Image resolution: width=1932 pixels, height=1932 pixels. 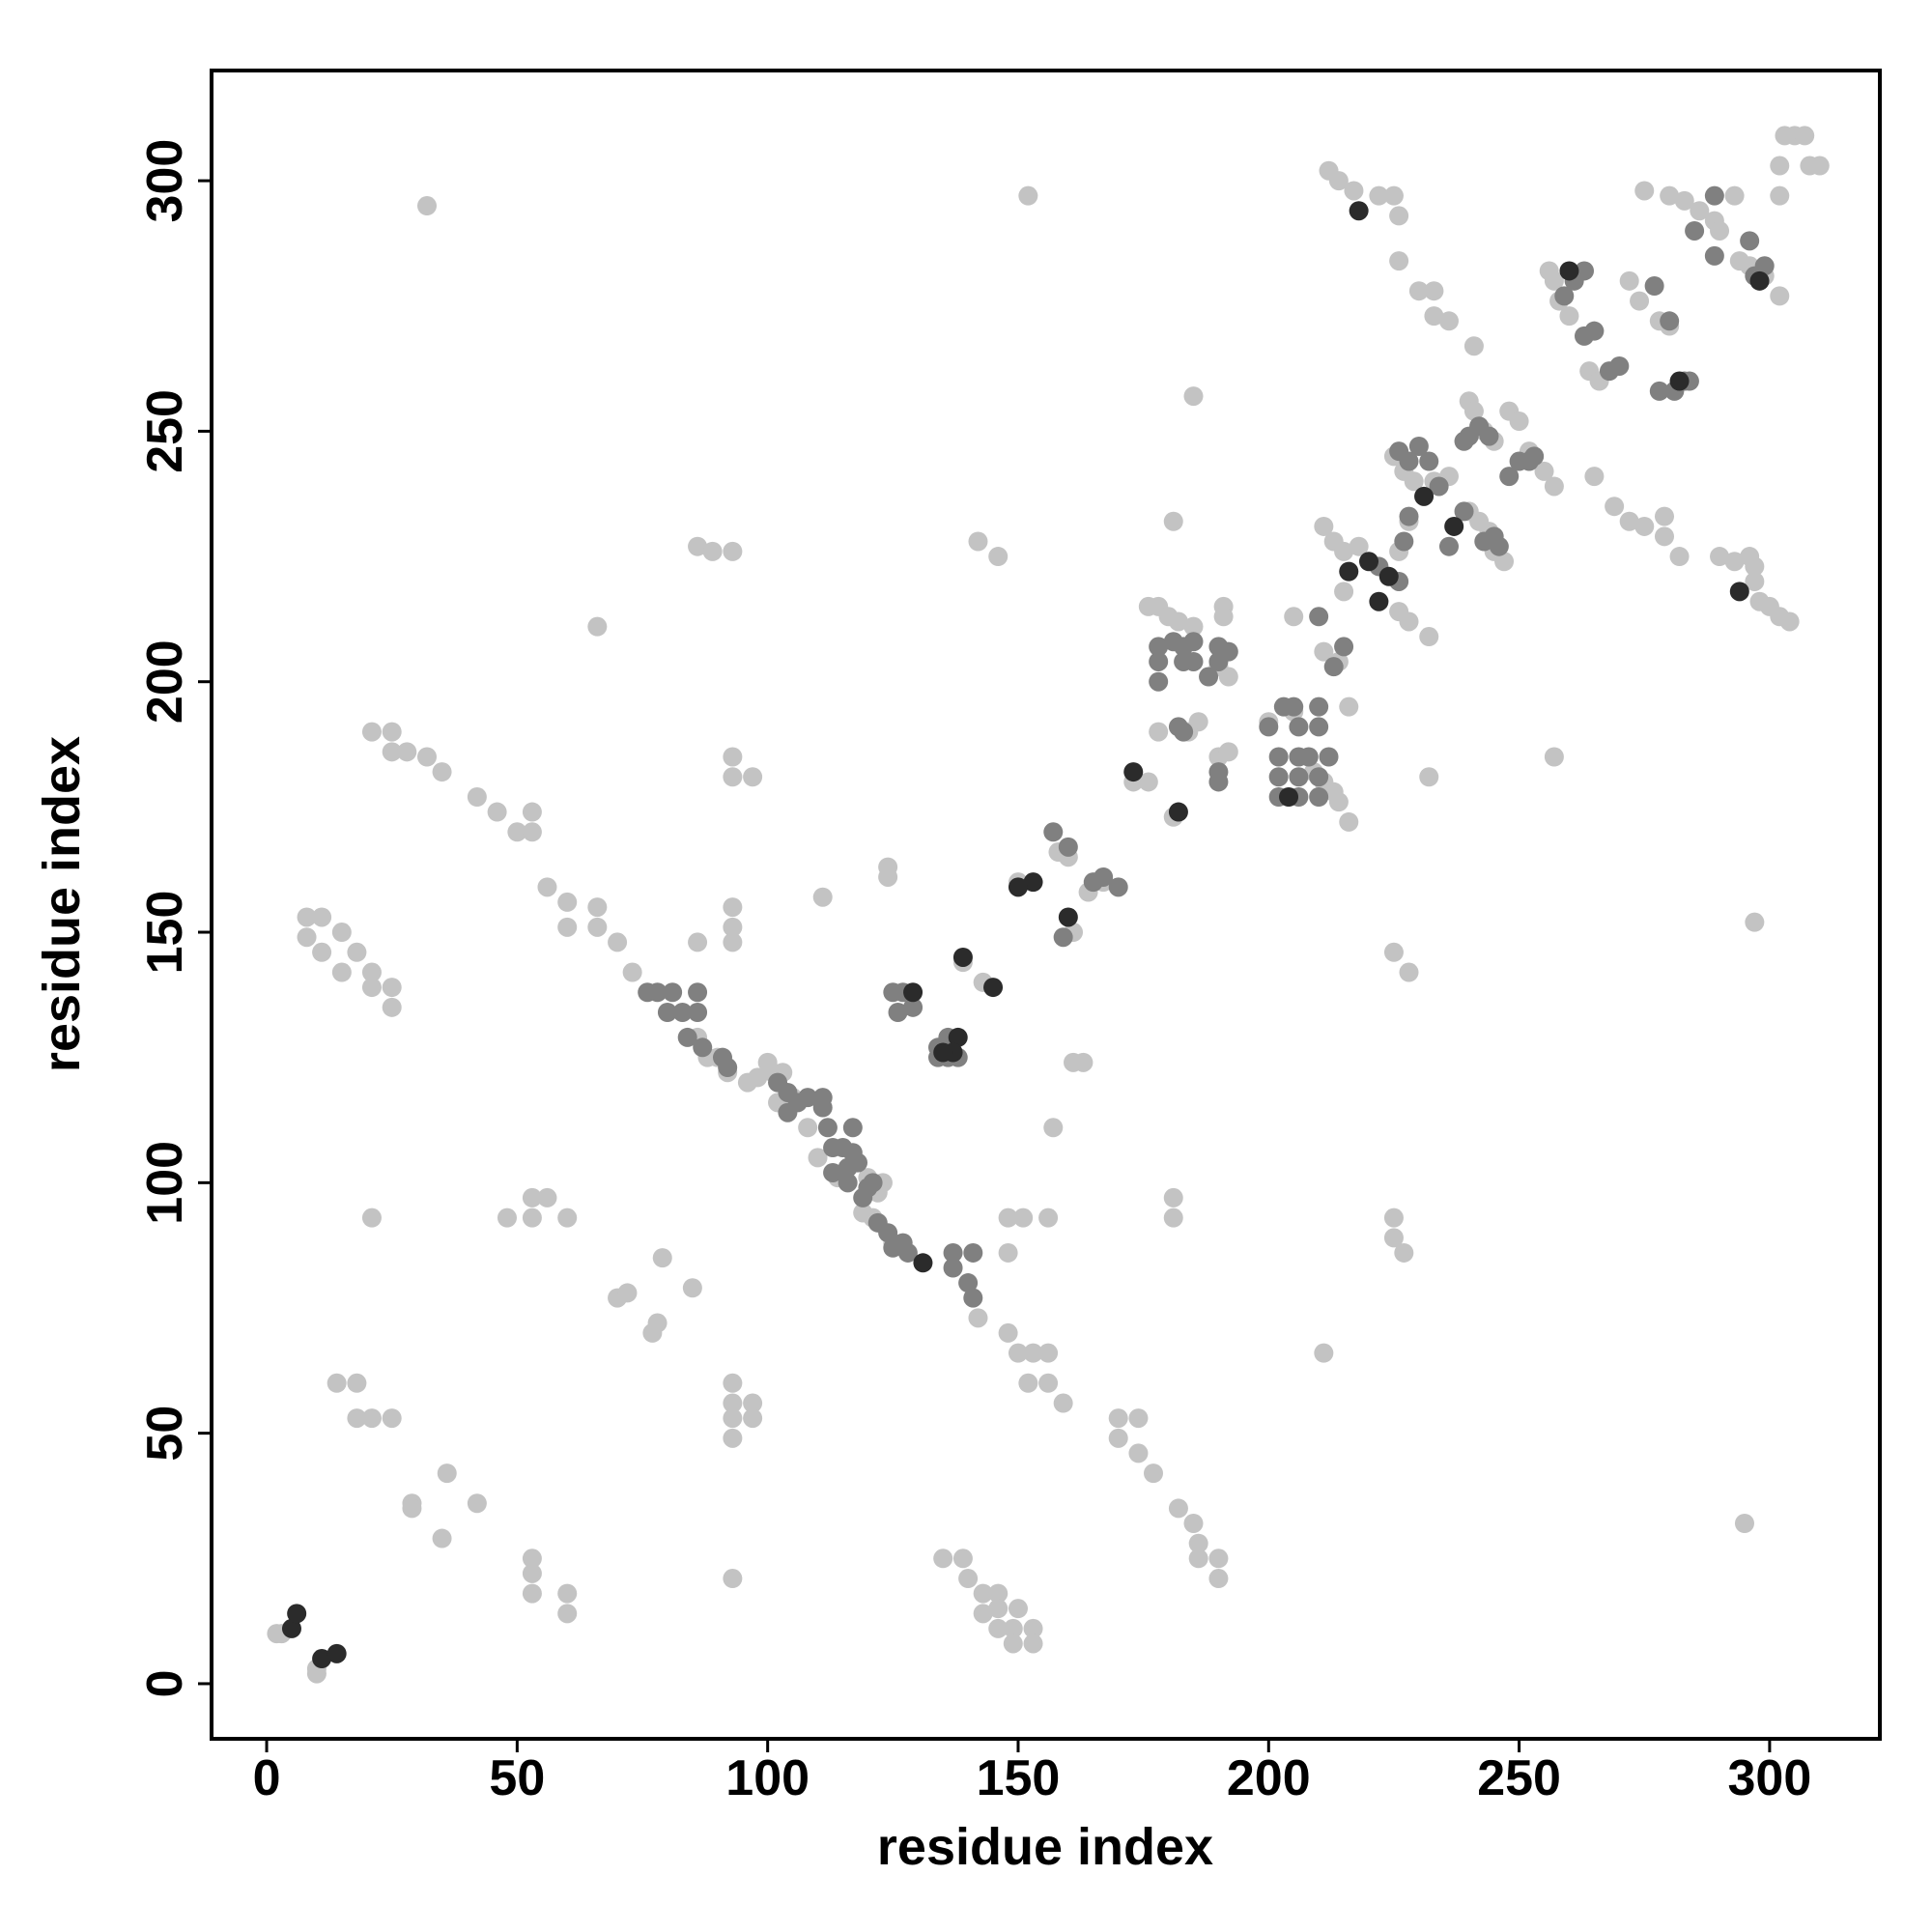 I want to click on x-tick-label: 250, so click(x=1519, y=1778).